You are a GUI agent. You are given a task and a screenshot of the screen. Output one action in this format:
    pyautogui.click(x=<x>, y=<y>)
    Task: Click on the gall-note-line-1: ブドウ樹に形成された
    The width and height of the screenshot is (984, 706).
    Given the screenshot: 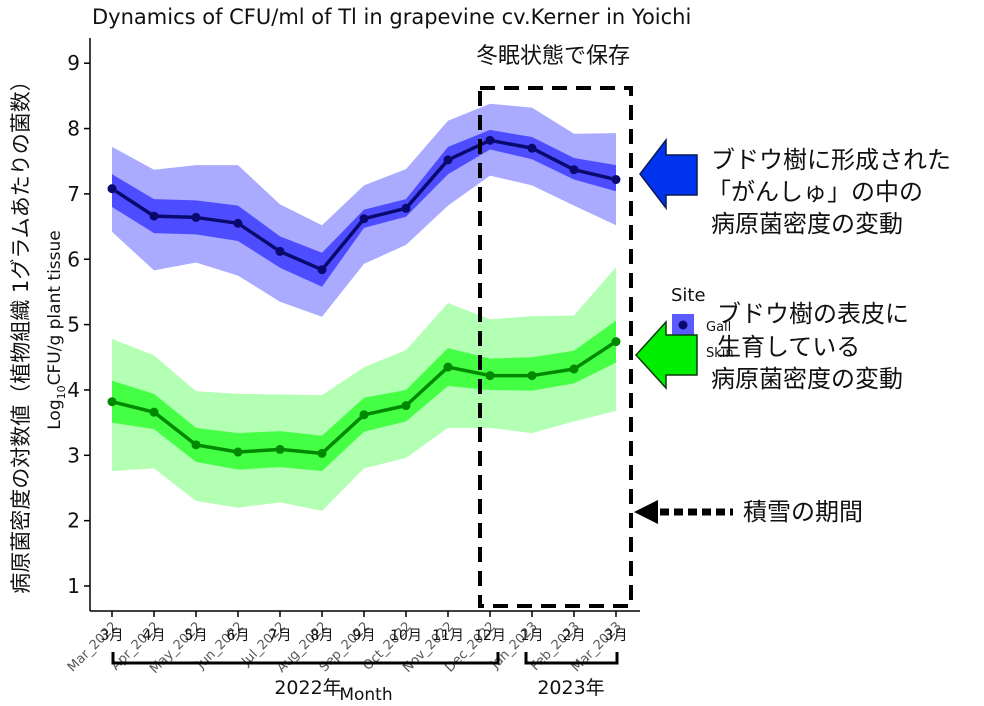 What is the action you would take?
    pyautogui.click(x=831, y=160)
    